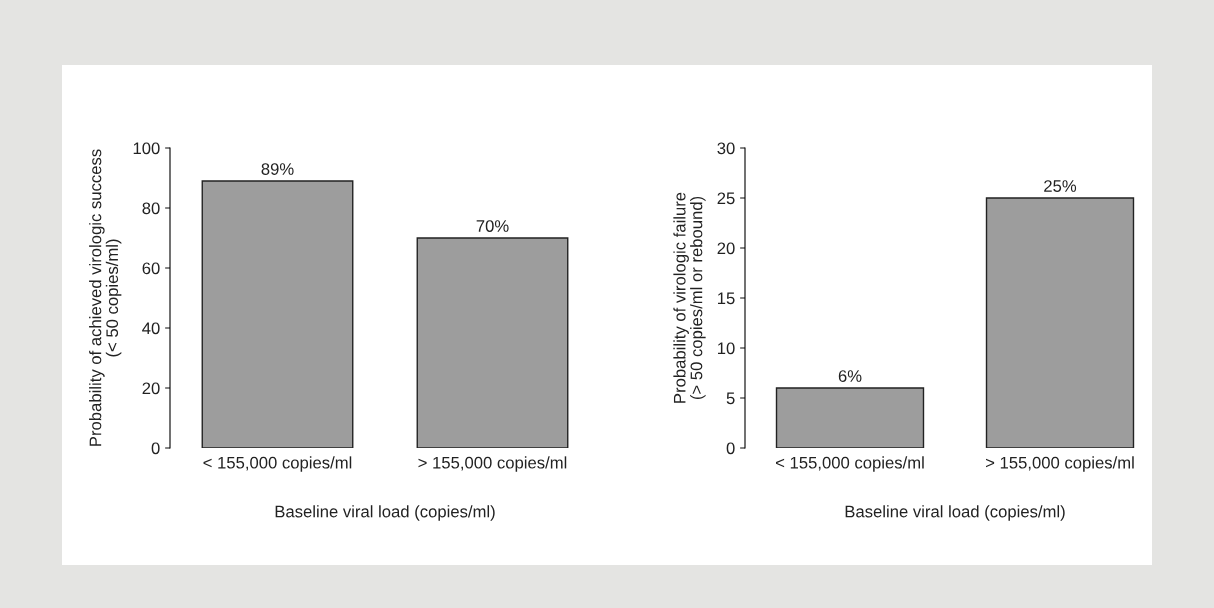  Describe the element at coordinates (492, 226) in the screenshot. I see `data-label: 70%` at that location.